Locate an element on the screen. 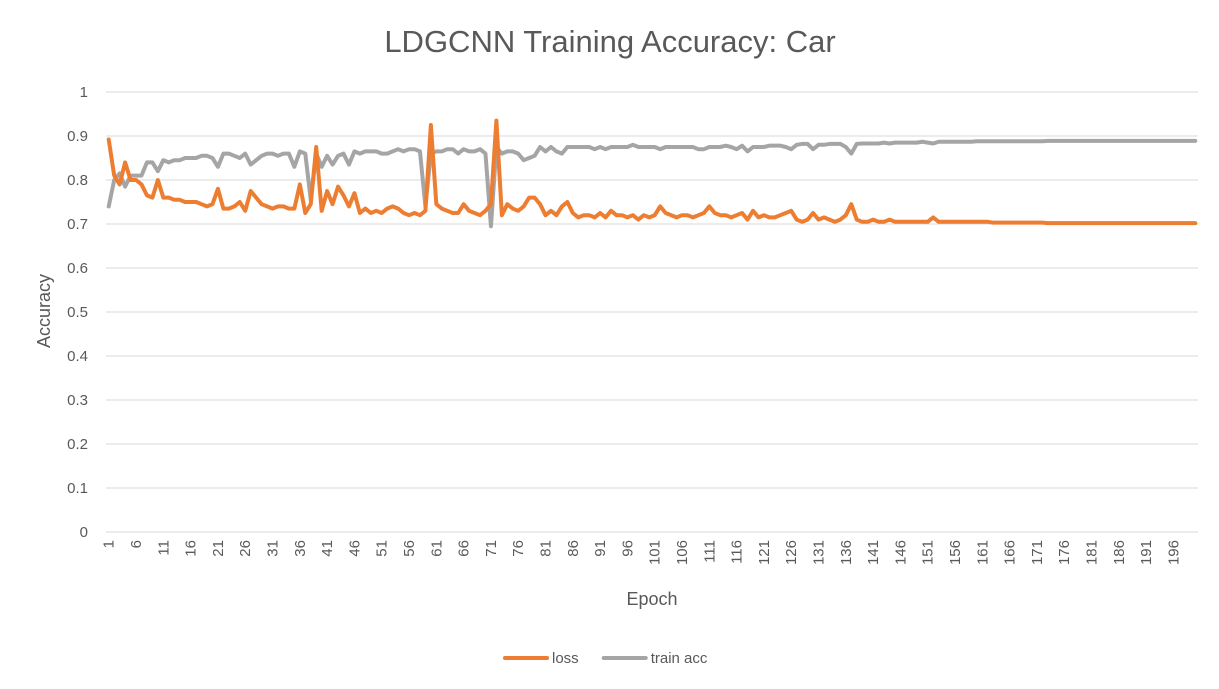  legend-label-train-acc: train acc is located at coordinates (679, 658).